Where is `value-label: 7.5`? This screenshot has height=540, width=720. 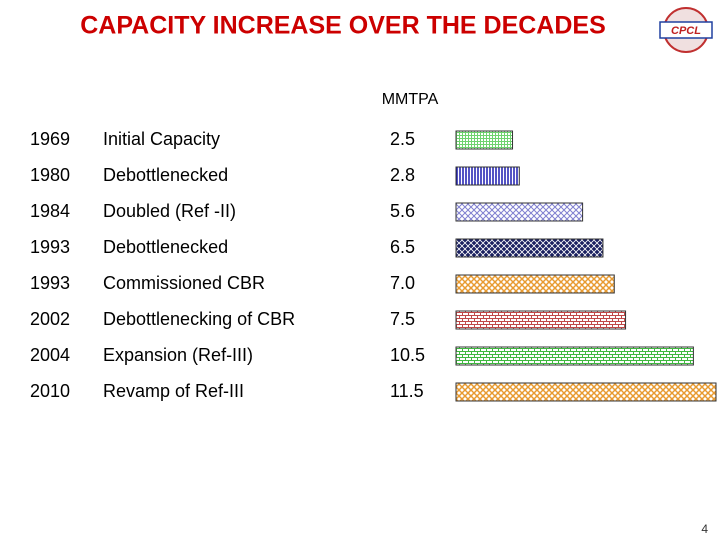 value-label: 7.5 is located at coordinates (402, 319).